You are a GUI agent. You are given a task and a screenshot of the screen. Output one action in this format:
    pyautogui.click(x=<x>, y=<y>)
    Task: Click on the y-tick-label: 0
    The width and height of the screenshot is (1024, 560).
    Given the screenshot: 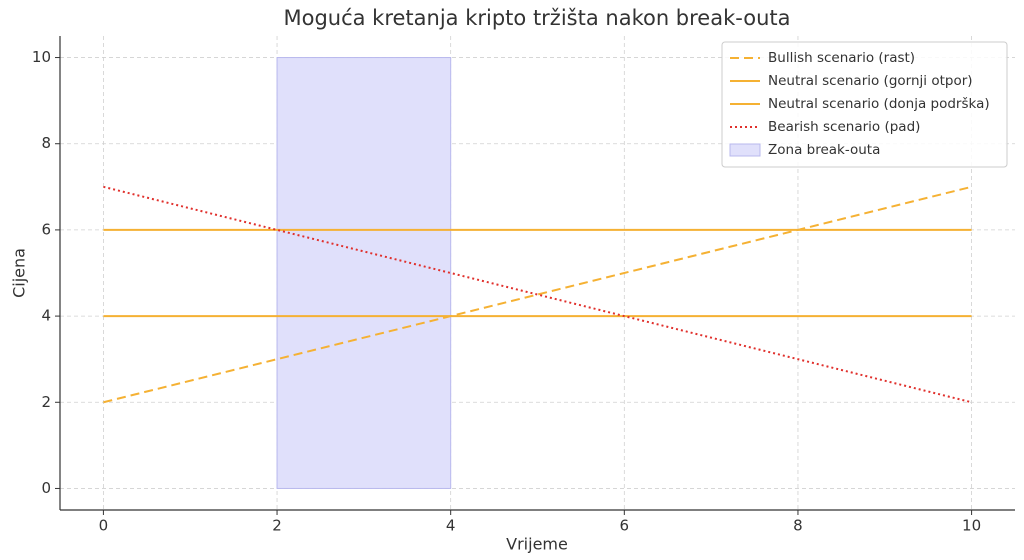 What is the action you would take?
    pyautogui.click(x=46, y=488)
    